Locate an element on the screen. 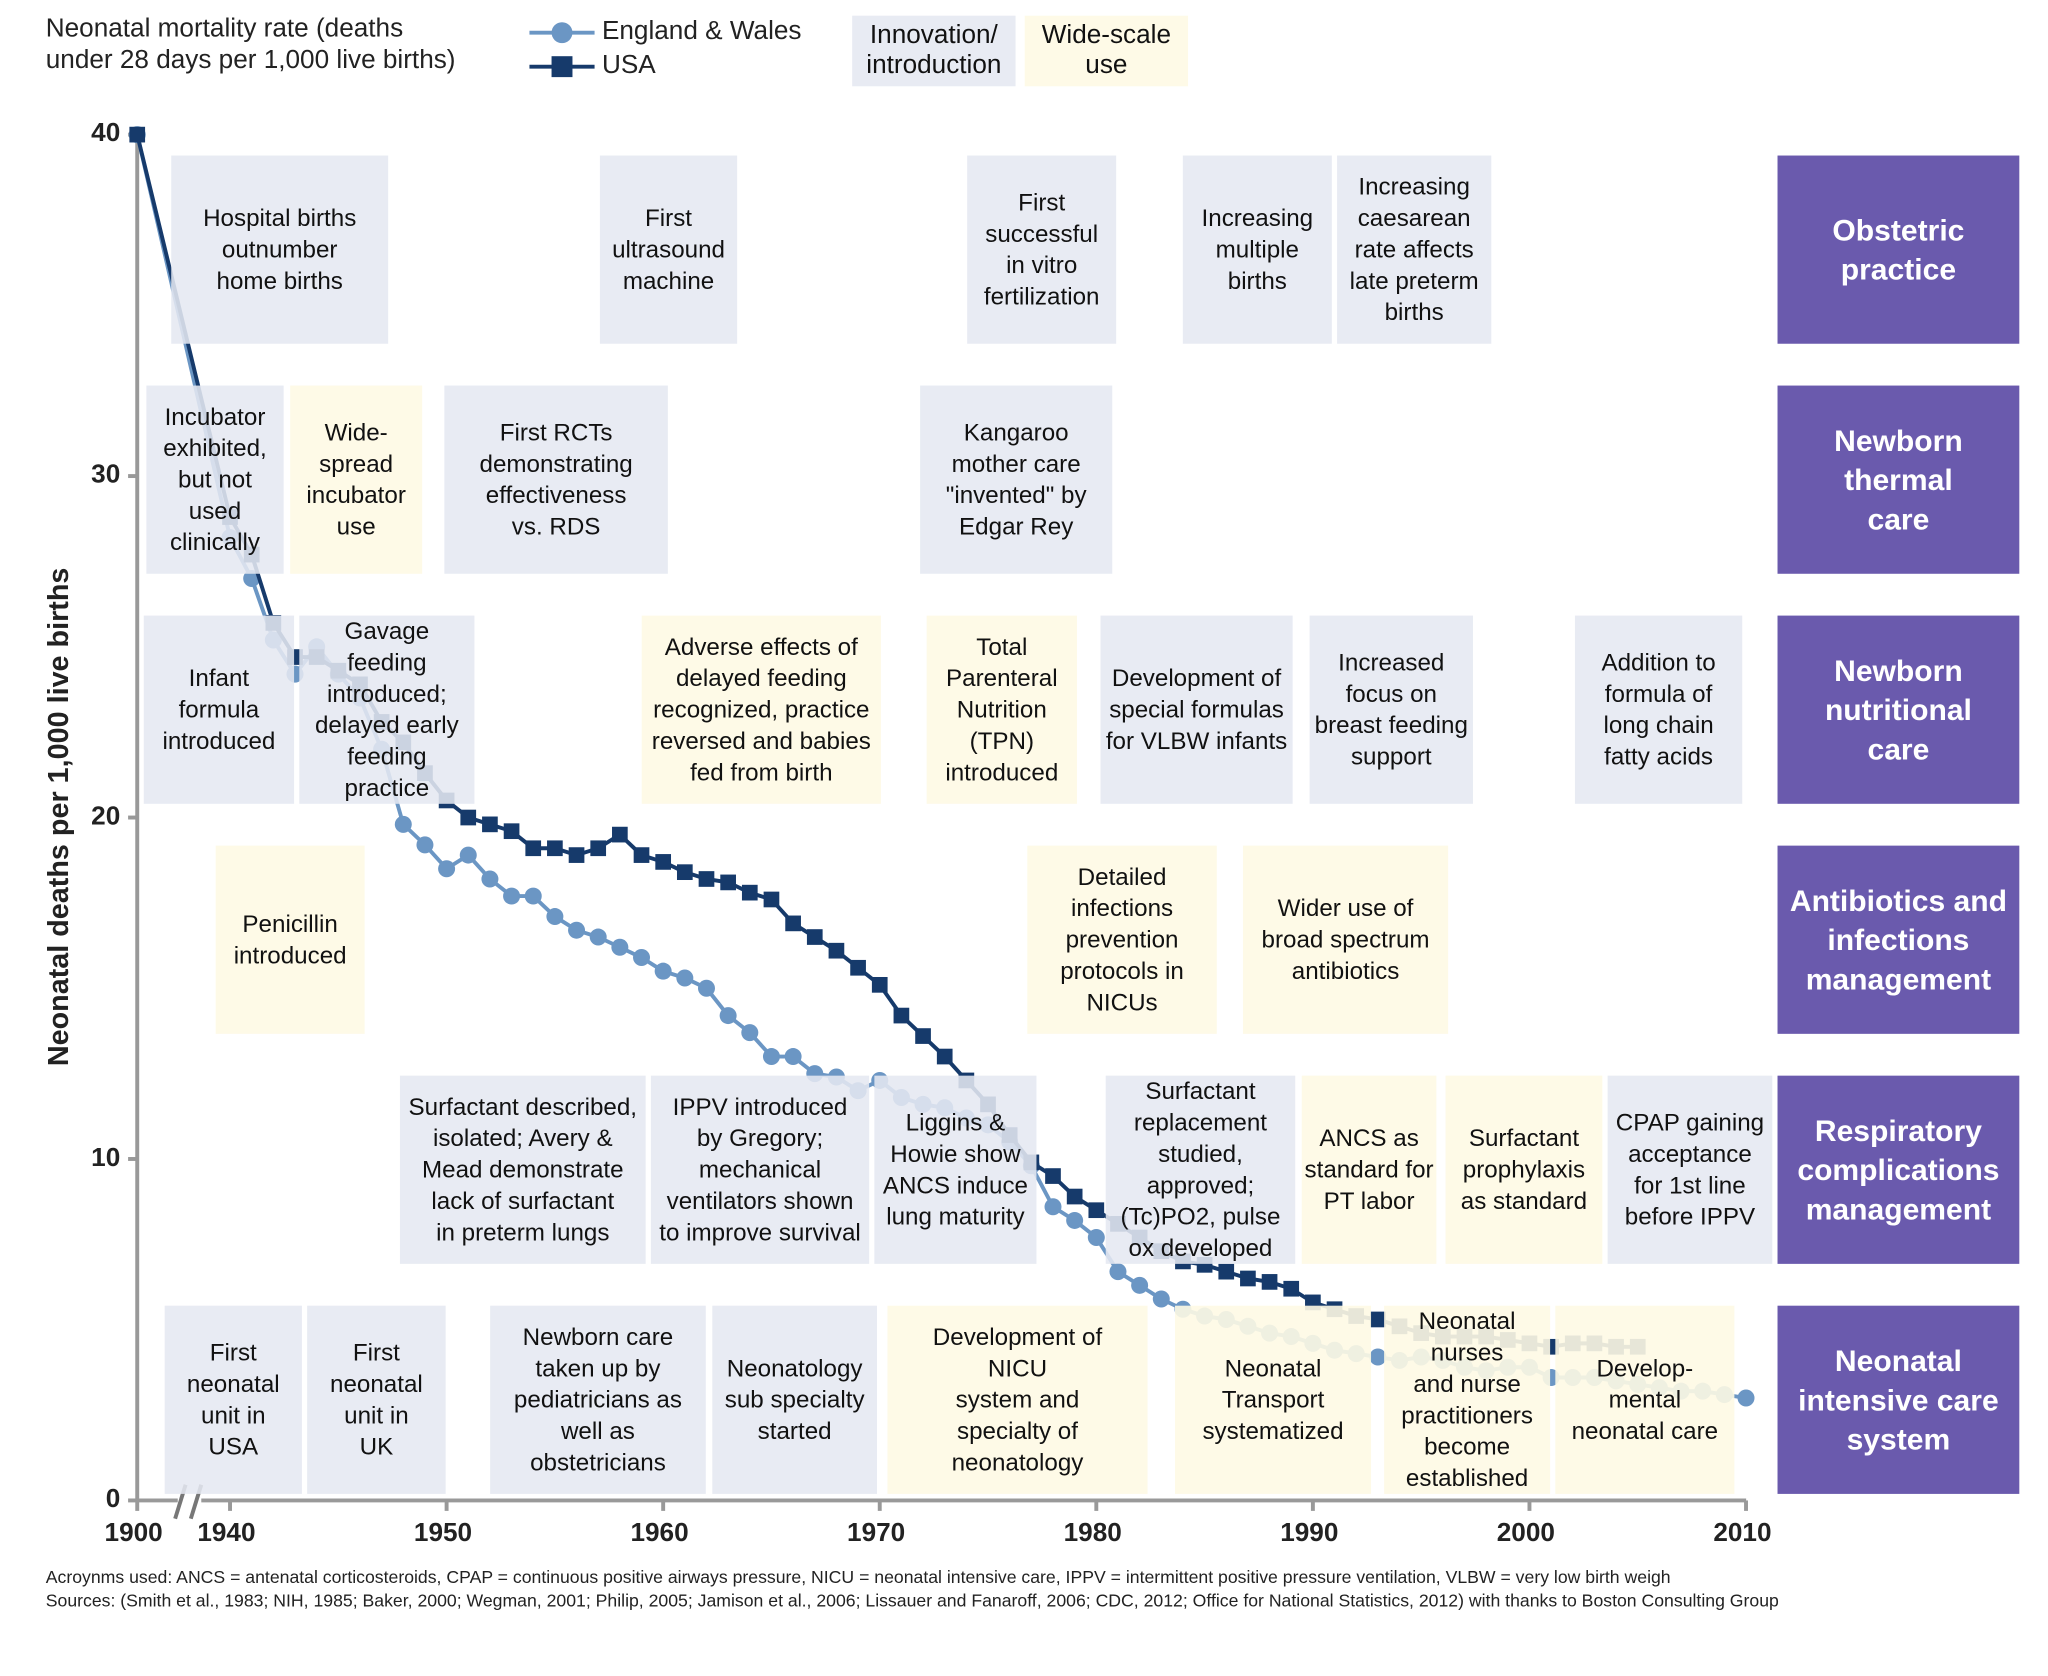 Image resolution: width=2048 pixels, height=1676 pixels. x-tick-label: 1970 is located at coordinates (876, 1533).